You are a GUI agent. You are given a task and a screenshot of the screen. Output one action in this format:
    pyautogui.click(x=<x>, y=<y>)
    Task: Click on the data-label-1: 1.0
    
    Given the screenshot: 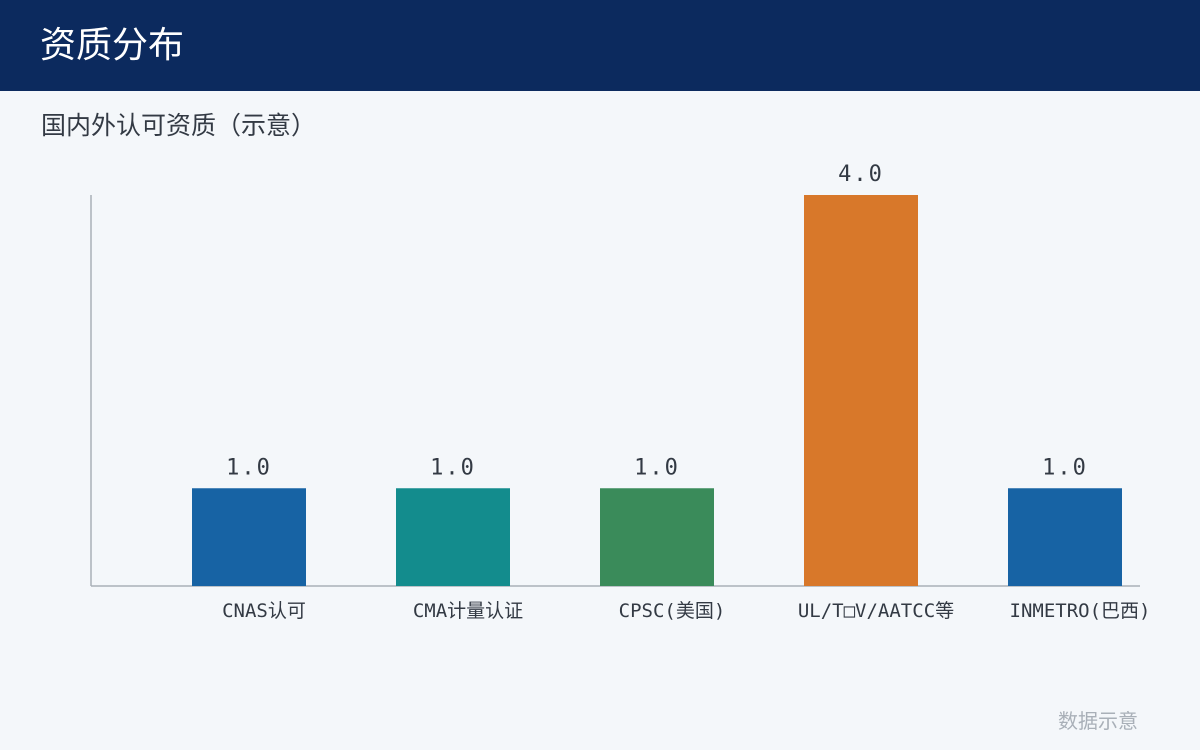 What is the action you would take?
    pyautogui.click(x=249, y=467)
    